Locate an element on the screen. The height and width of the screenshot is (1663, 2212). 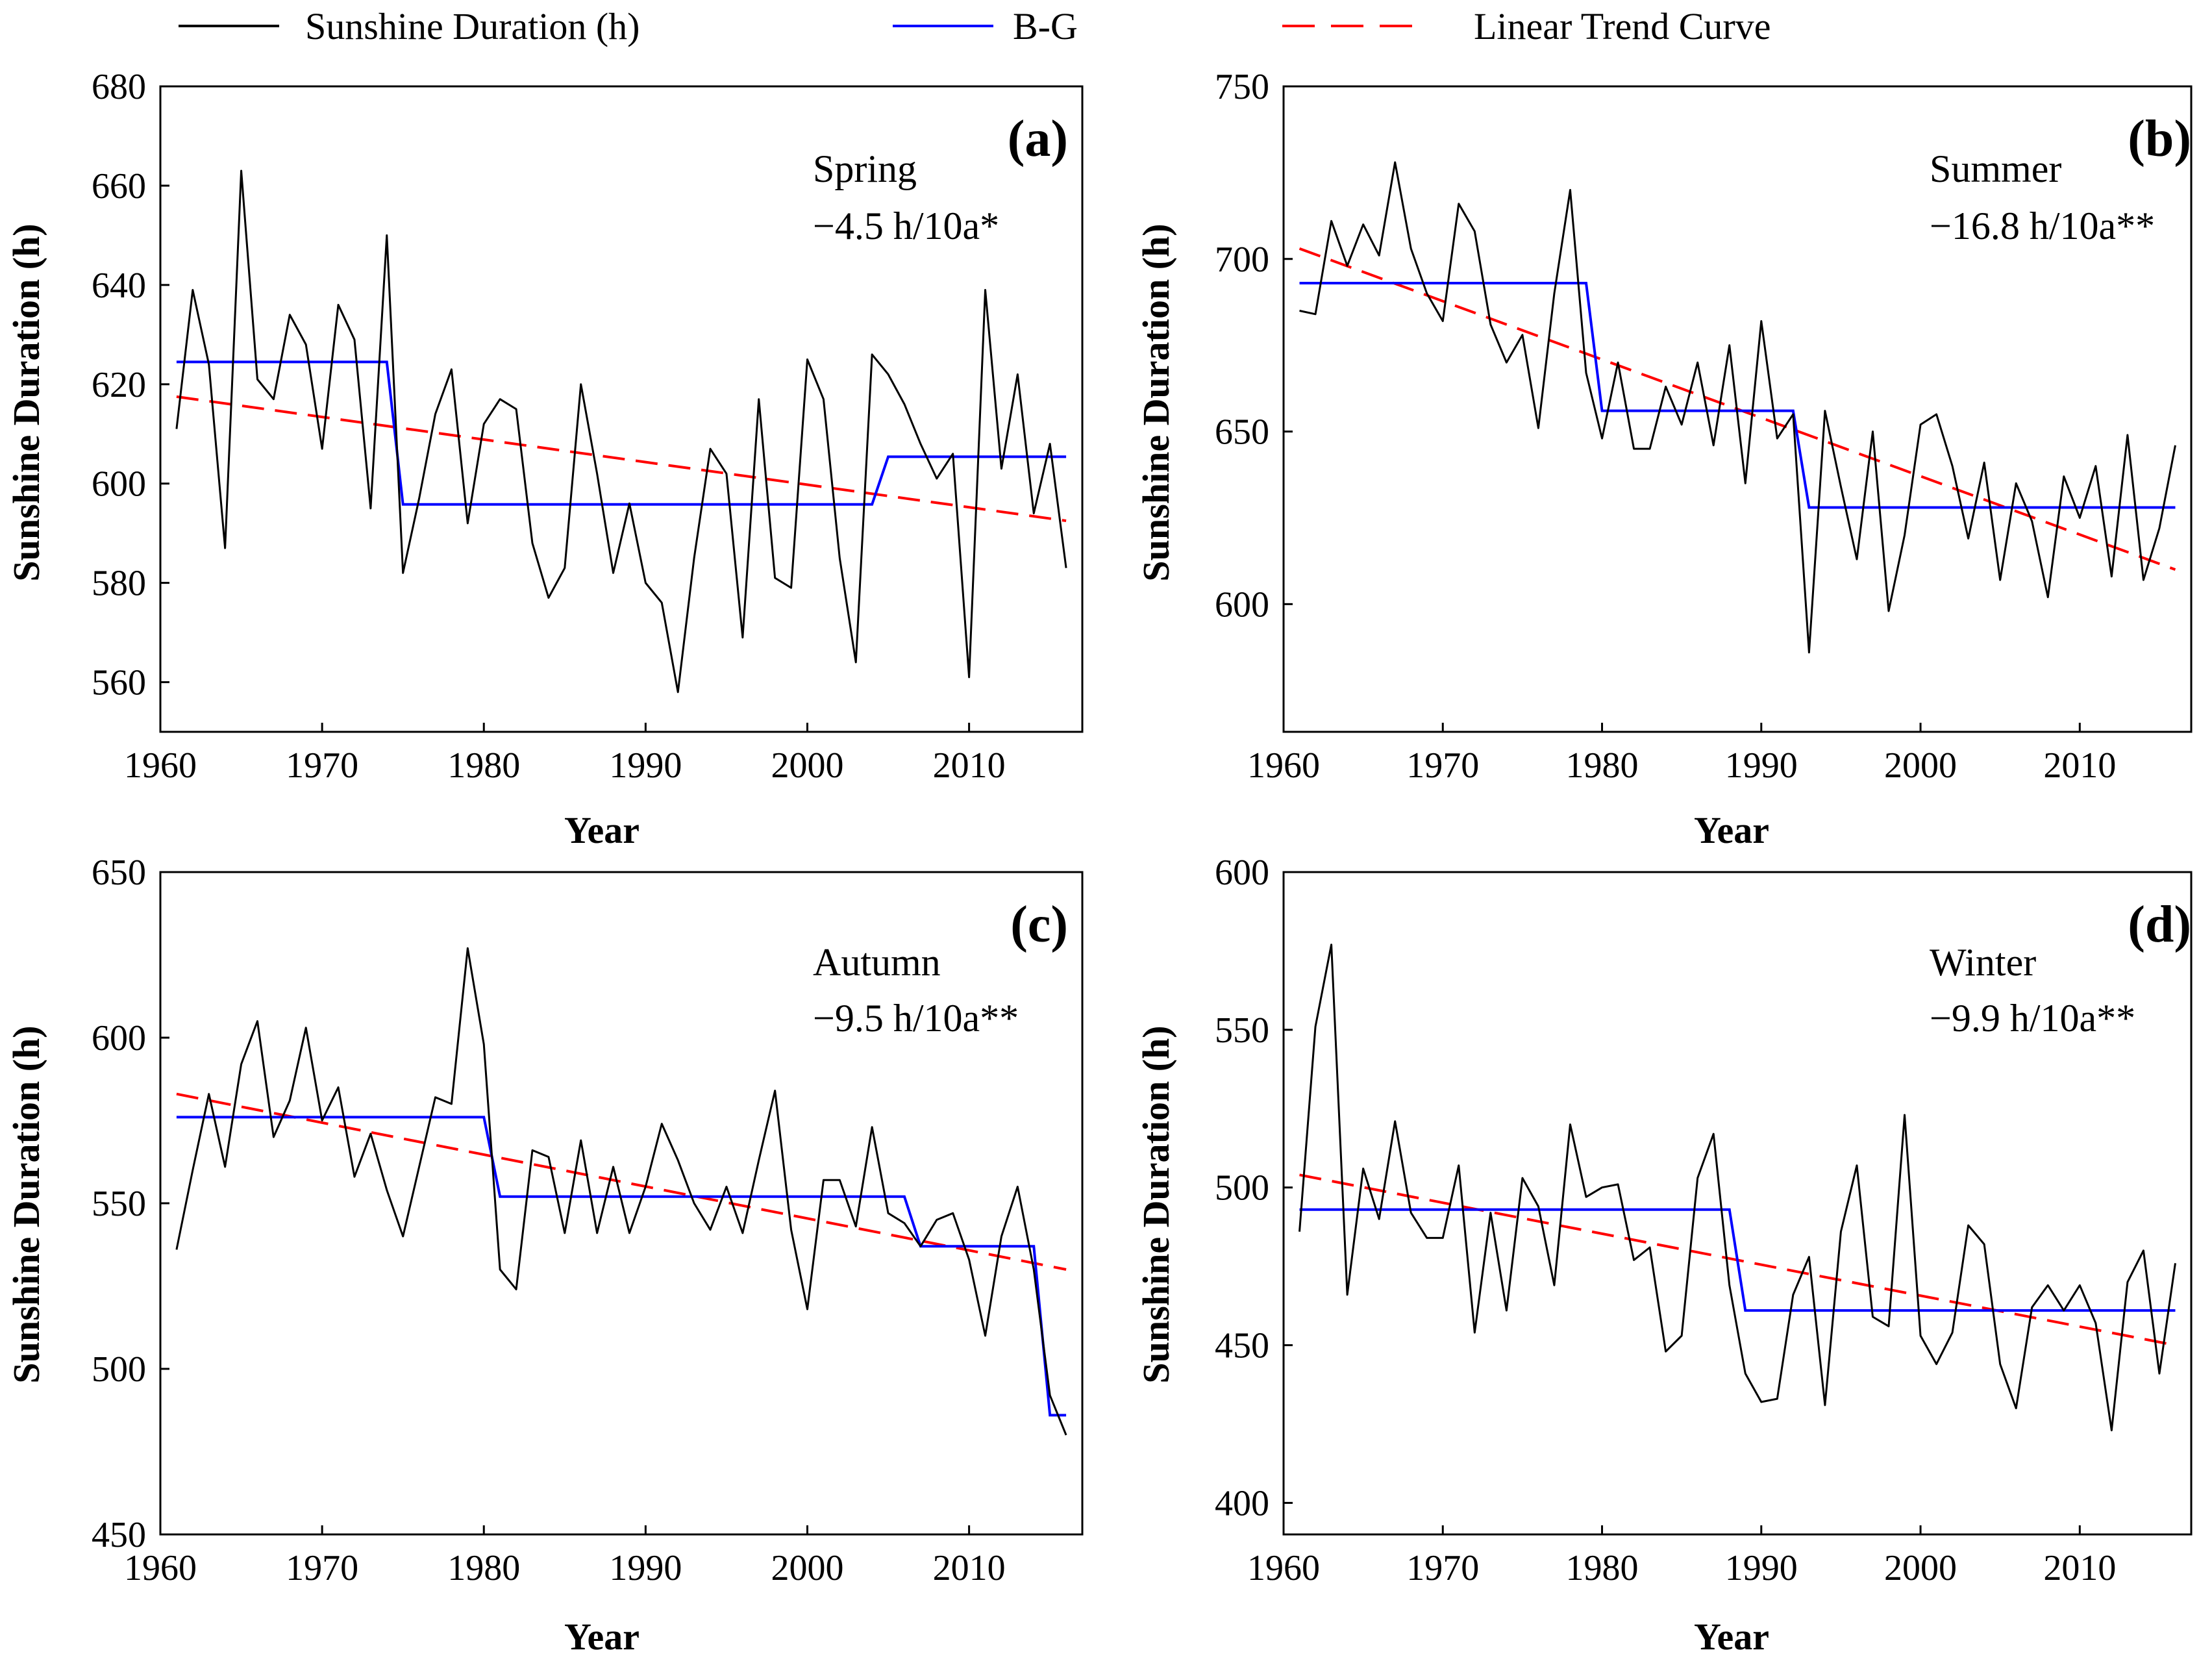
sunshine-series-line-winter is located at coordinates (1737, 1188).